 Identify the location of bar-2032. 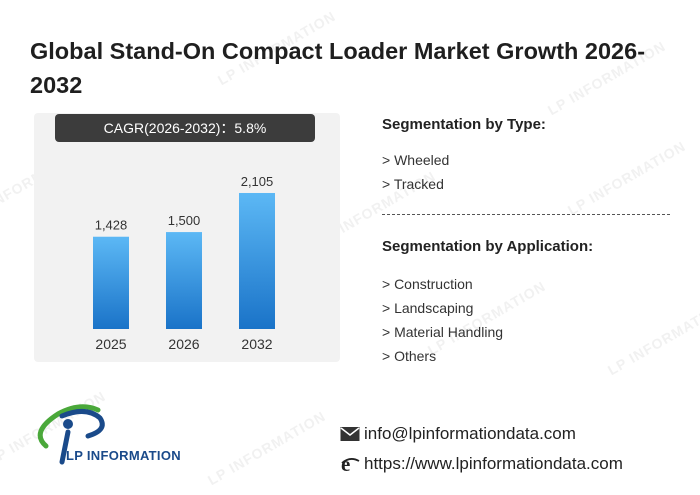
(257, 260).